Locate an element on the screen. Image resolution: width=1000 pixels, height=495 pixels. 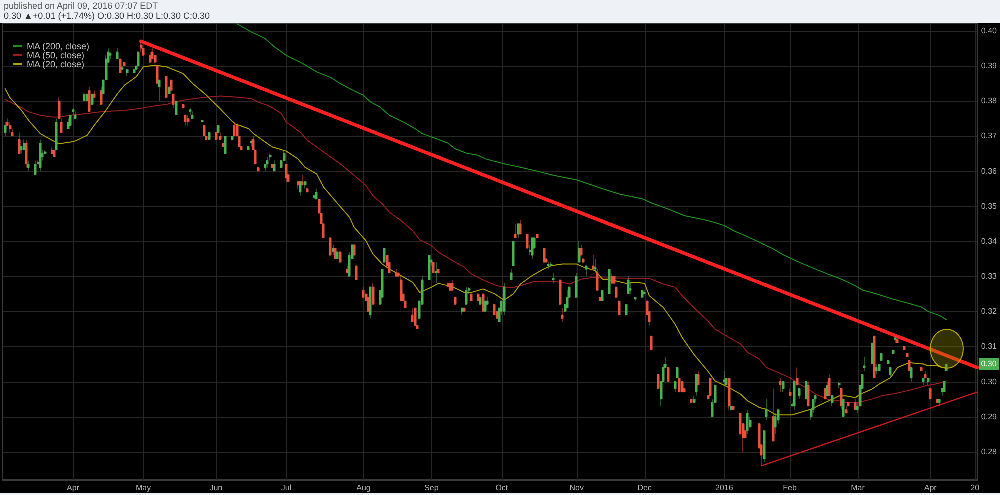
x-tick-label: 2016 is located at coordinates (725, 488).